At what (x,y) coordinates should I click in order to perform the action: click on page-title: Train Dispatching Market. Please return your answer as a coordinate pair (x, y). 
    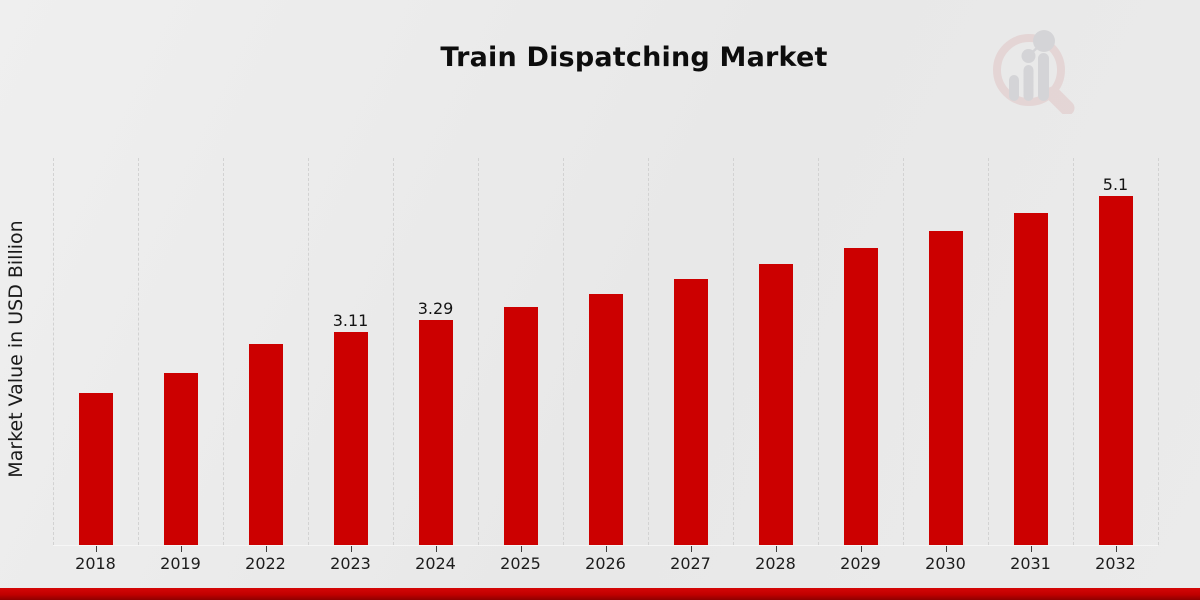
    Looking at the image, I should click on (634, 57).